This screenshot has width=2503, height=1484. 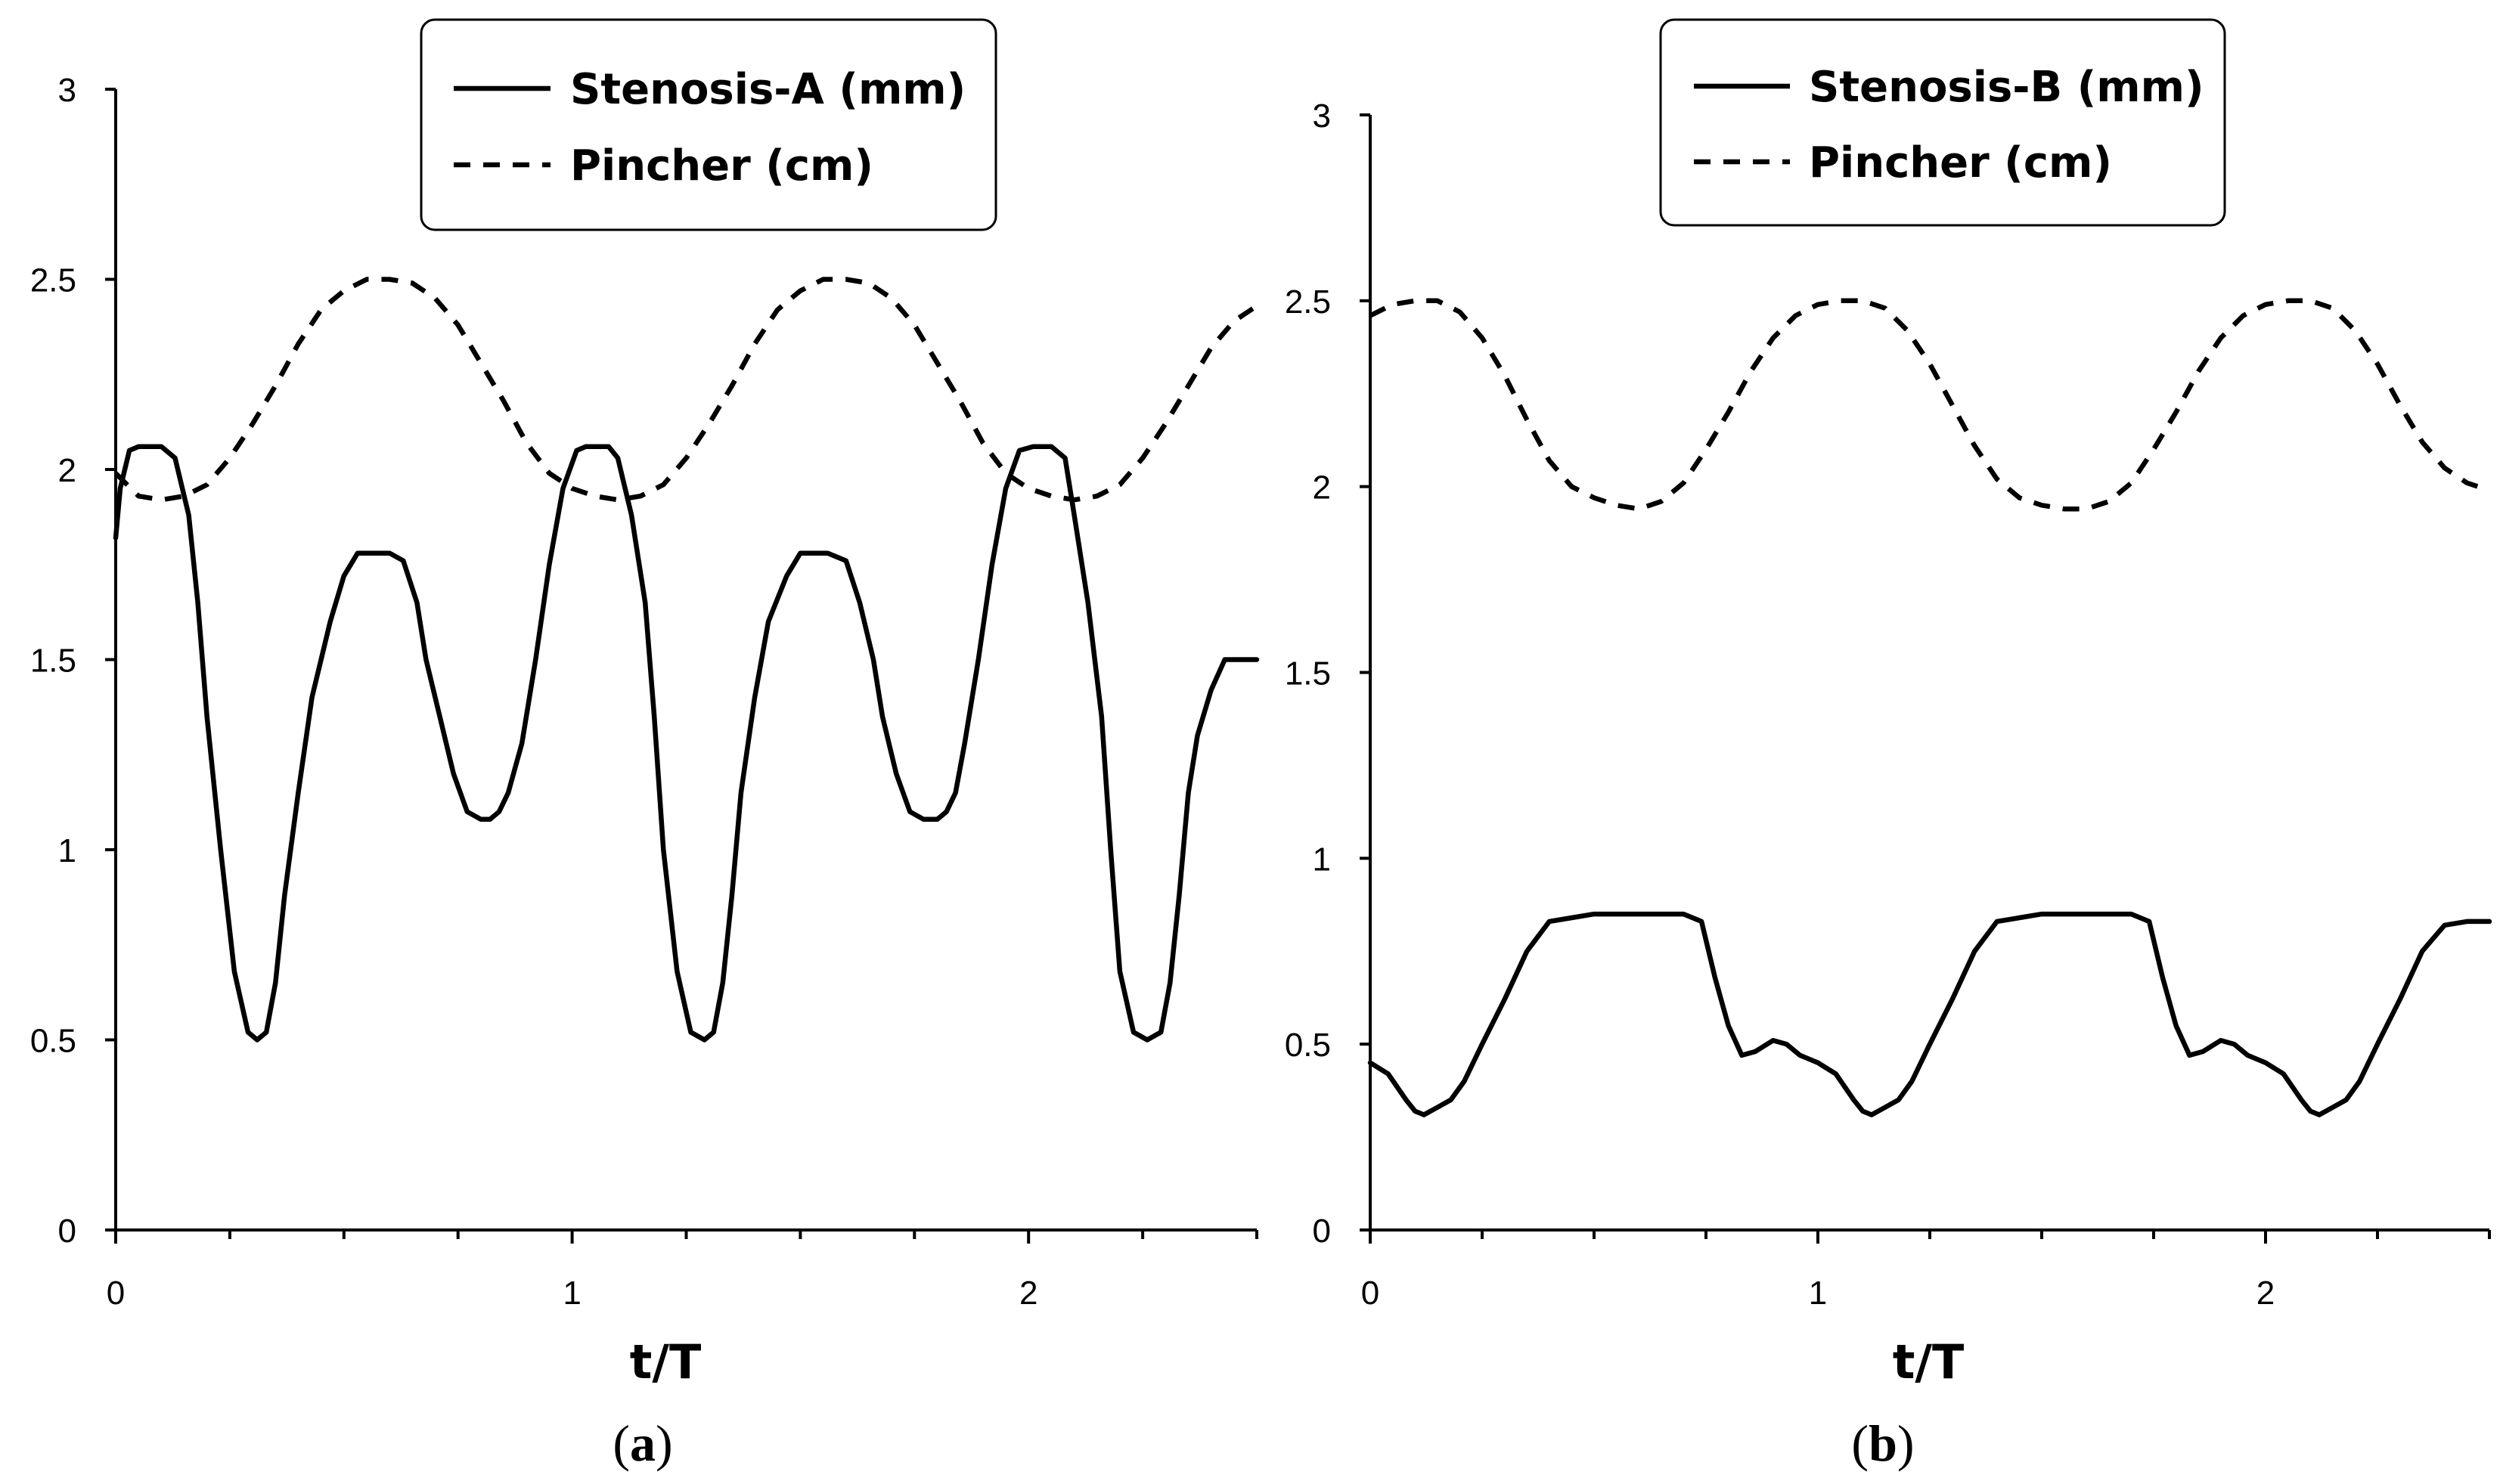 I want to click on panel-b-legend-label-stenosis: Stenosis-B (mm), so click(x=2006, y=87).